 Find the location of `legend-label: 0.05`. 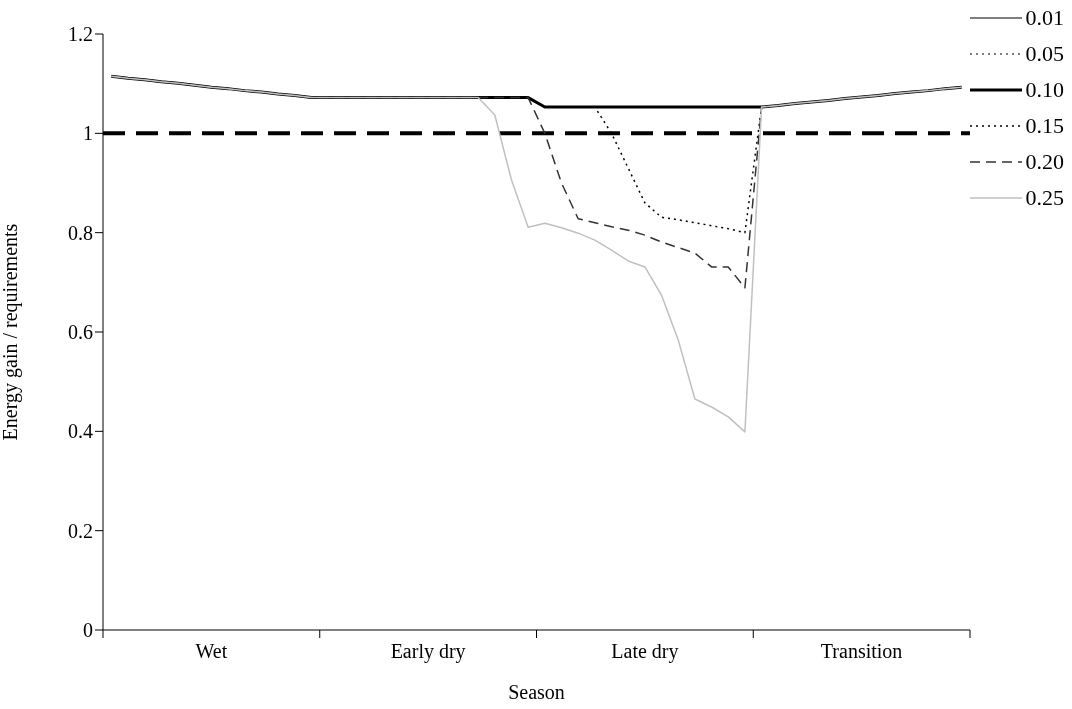

legend-label: 0.05 is located at coordinates (1044, 54).